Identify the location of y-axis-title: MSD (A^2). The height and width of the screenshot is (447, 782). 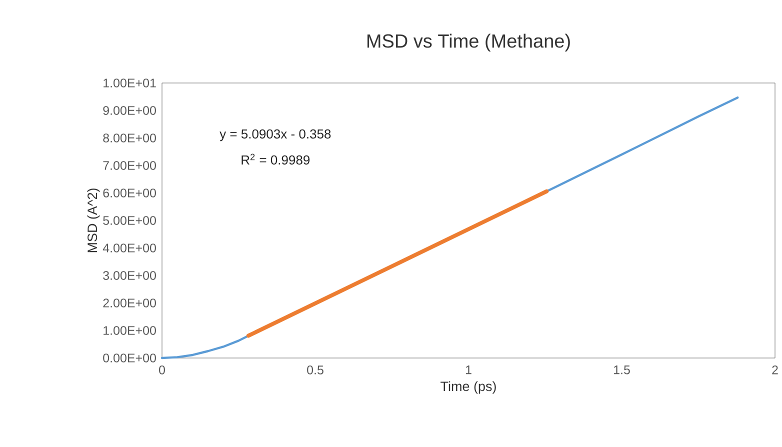
(93, 220).